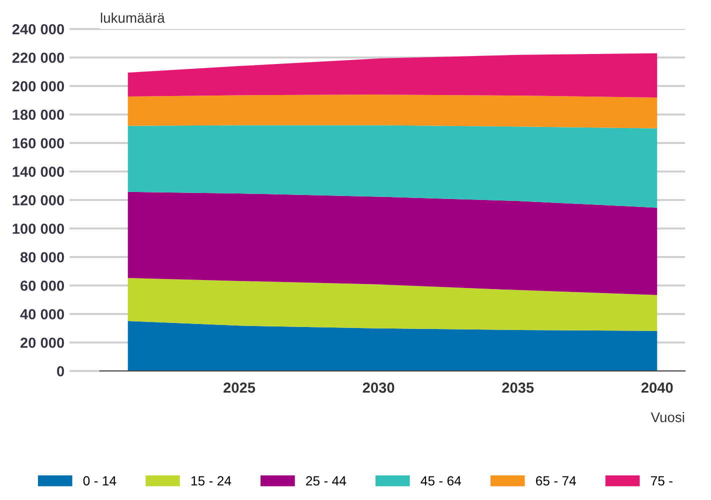  I want to click on legend-label: 0 - 14, so click(99, 481).